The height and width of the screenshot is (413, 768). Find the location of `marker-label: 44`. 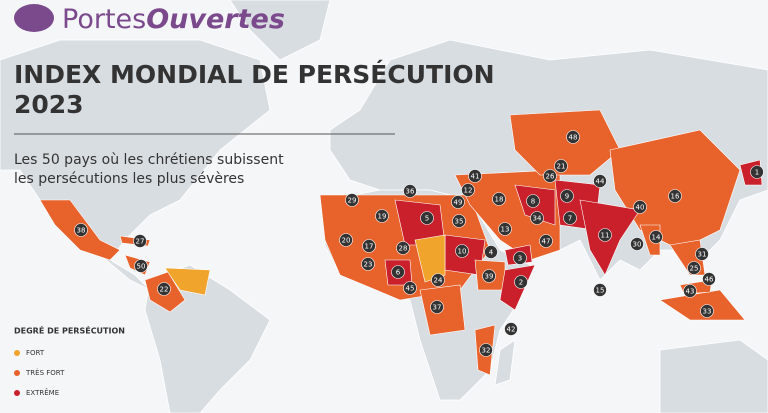

marker-label: 44 is located at coordinates (600, 182).